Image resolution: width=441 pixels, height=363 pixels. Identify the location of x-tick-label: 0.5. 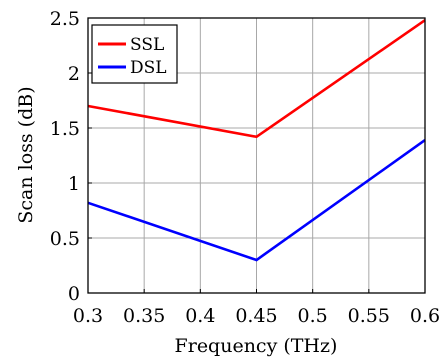
(313, 316).